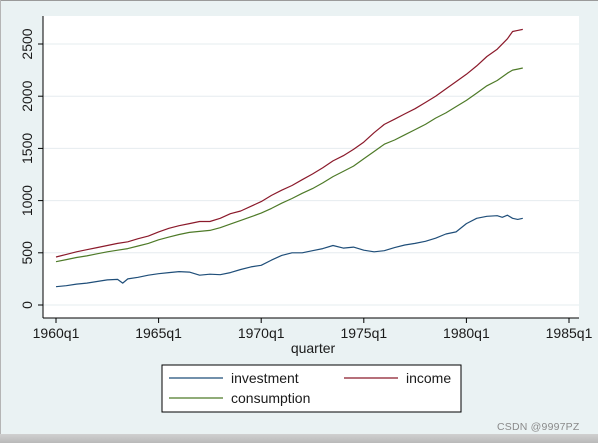 This screenshot has height=443, width=598. What do you see at coordinates (27, 253) in the screenshot?
I see `y-tick-label: 500` at bounding box center [27, 253].